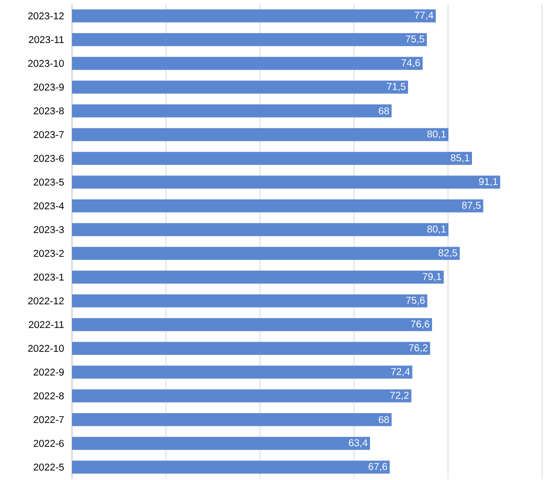 Image resolution: width=555 pixels, height=480 pixels. Describe the element at coordinates (415, 300) in the screenshot. I see `data-label: 75,6` at that location.